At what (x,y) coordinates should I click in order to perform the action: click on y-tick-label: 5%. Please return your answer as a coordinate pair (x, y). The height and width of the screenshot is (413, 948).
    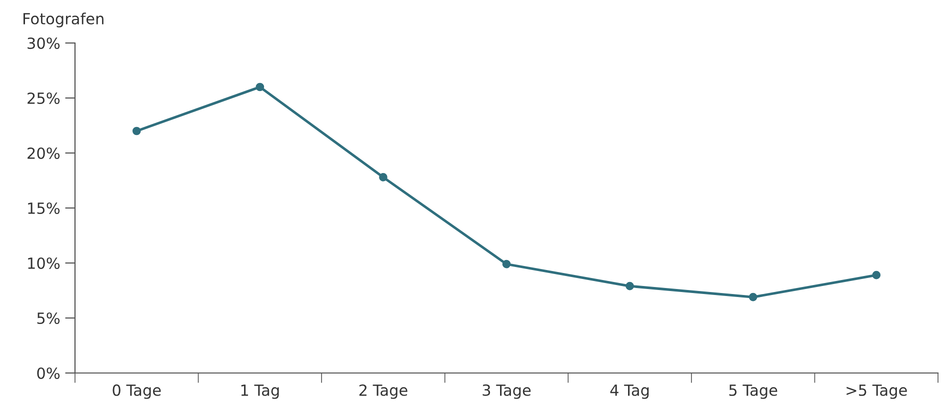
    Looking at the image, I should click on (48, 318).